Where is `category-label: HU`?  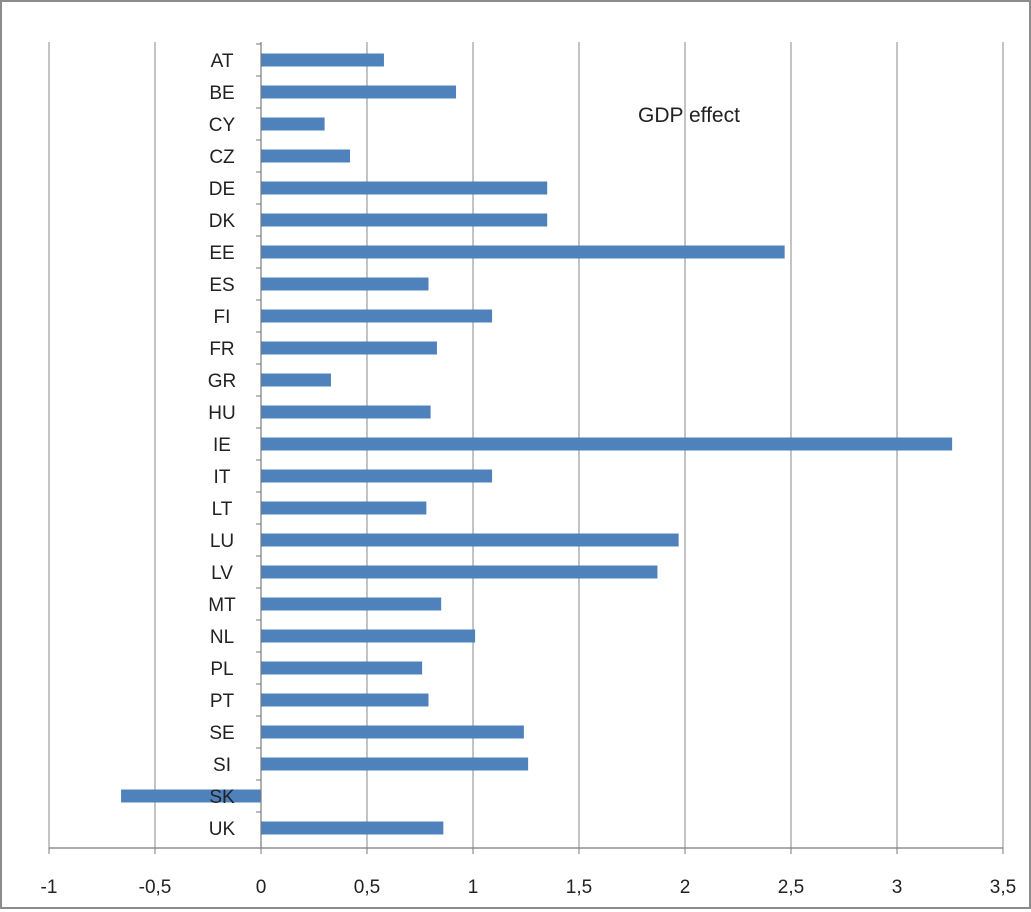 category-label: HU is located at coordinates (221, 413).